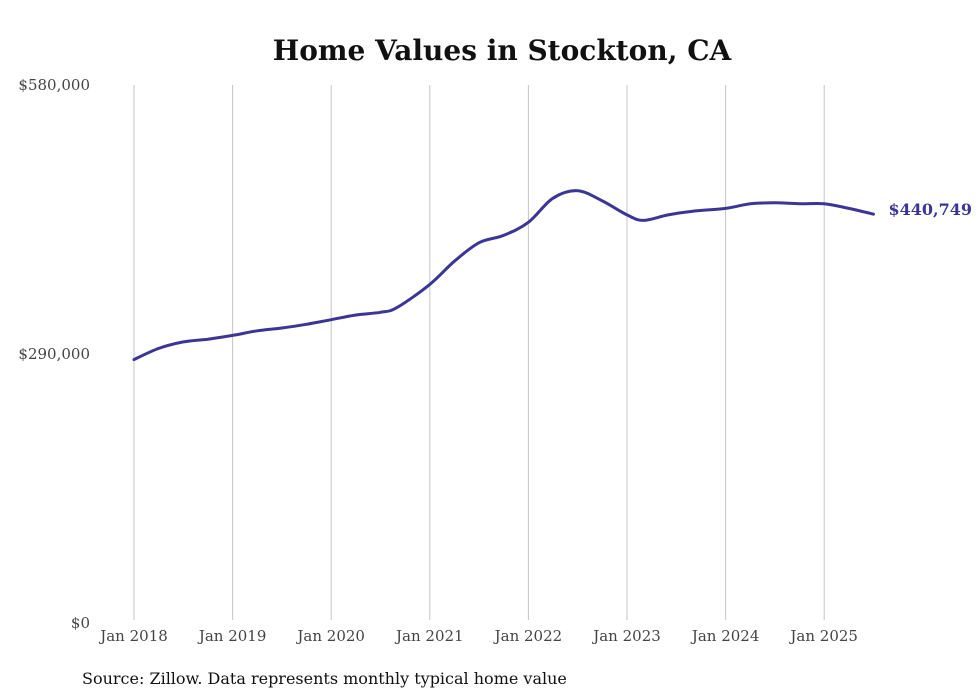 The width and height of the screenshot is (980, 699). What do you see at coordinates (823, 636) in the screenshot?
I see `x-tick-label: Jan 2025` at bounding box center [823, 636].